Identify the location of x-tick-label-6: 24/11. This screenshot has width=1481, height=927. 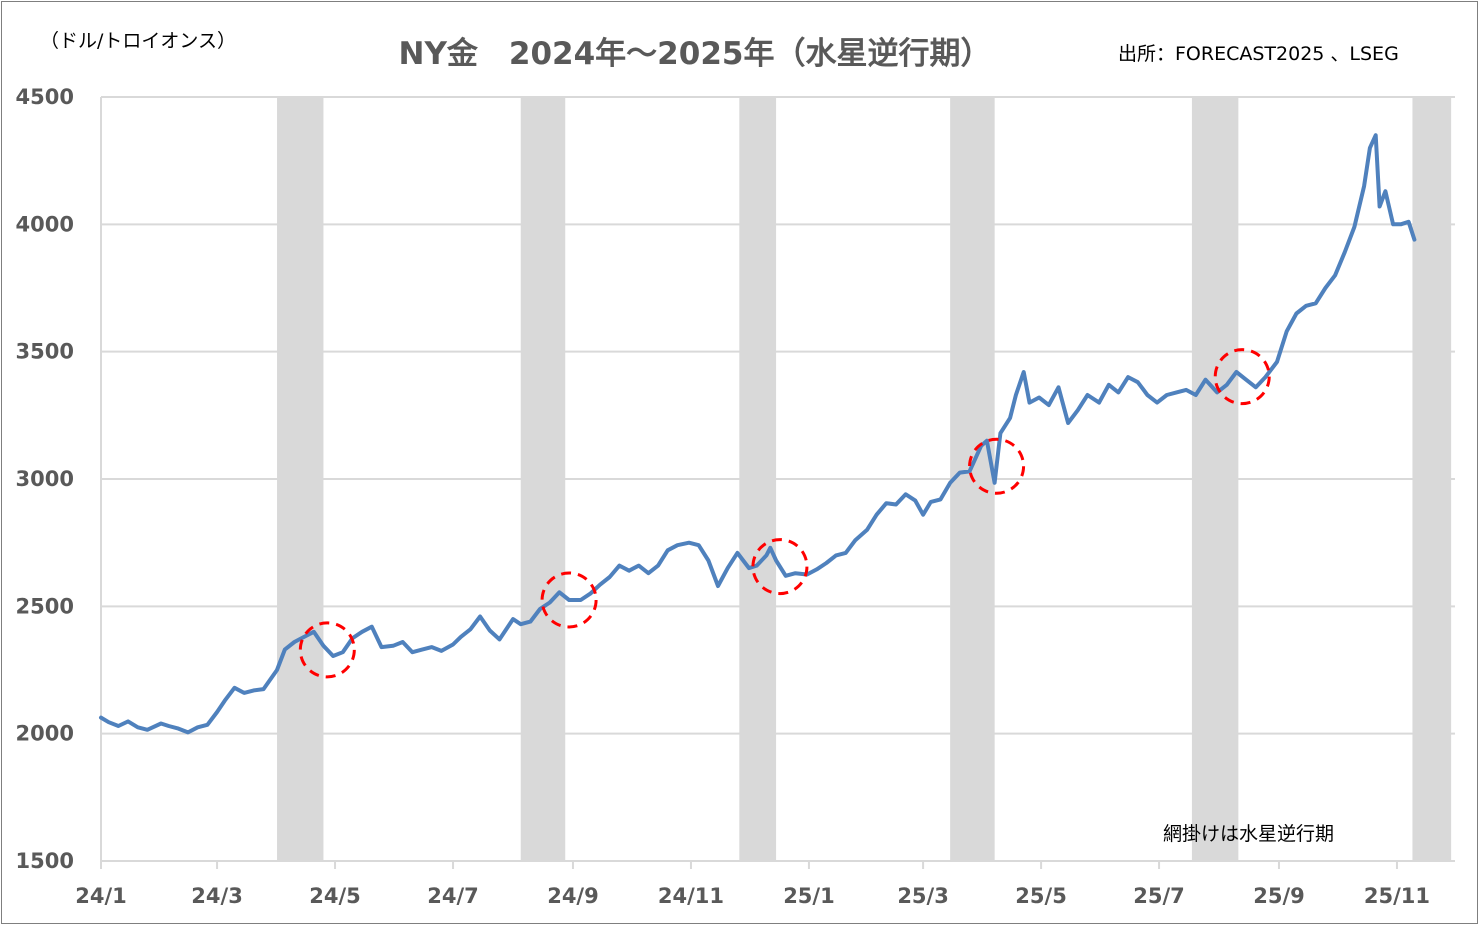
(691, 896).